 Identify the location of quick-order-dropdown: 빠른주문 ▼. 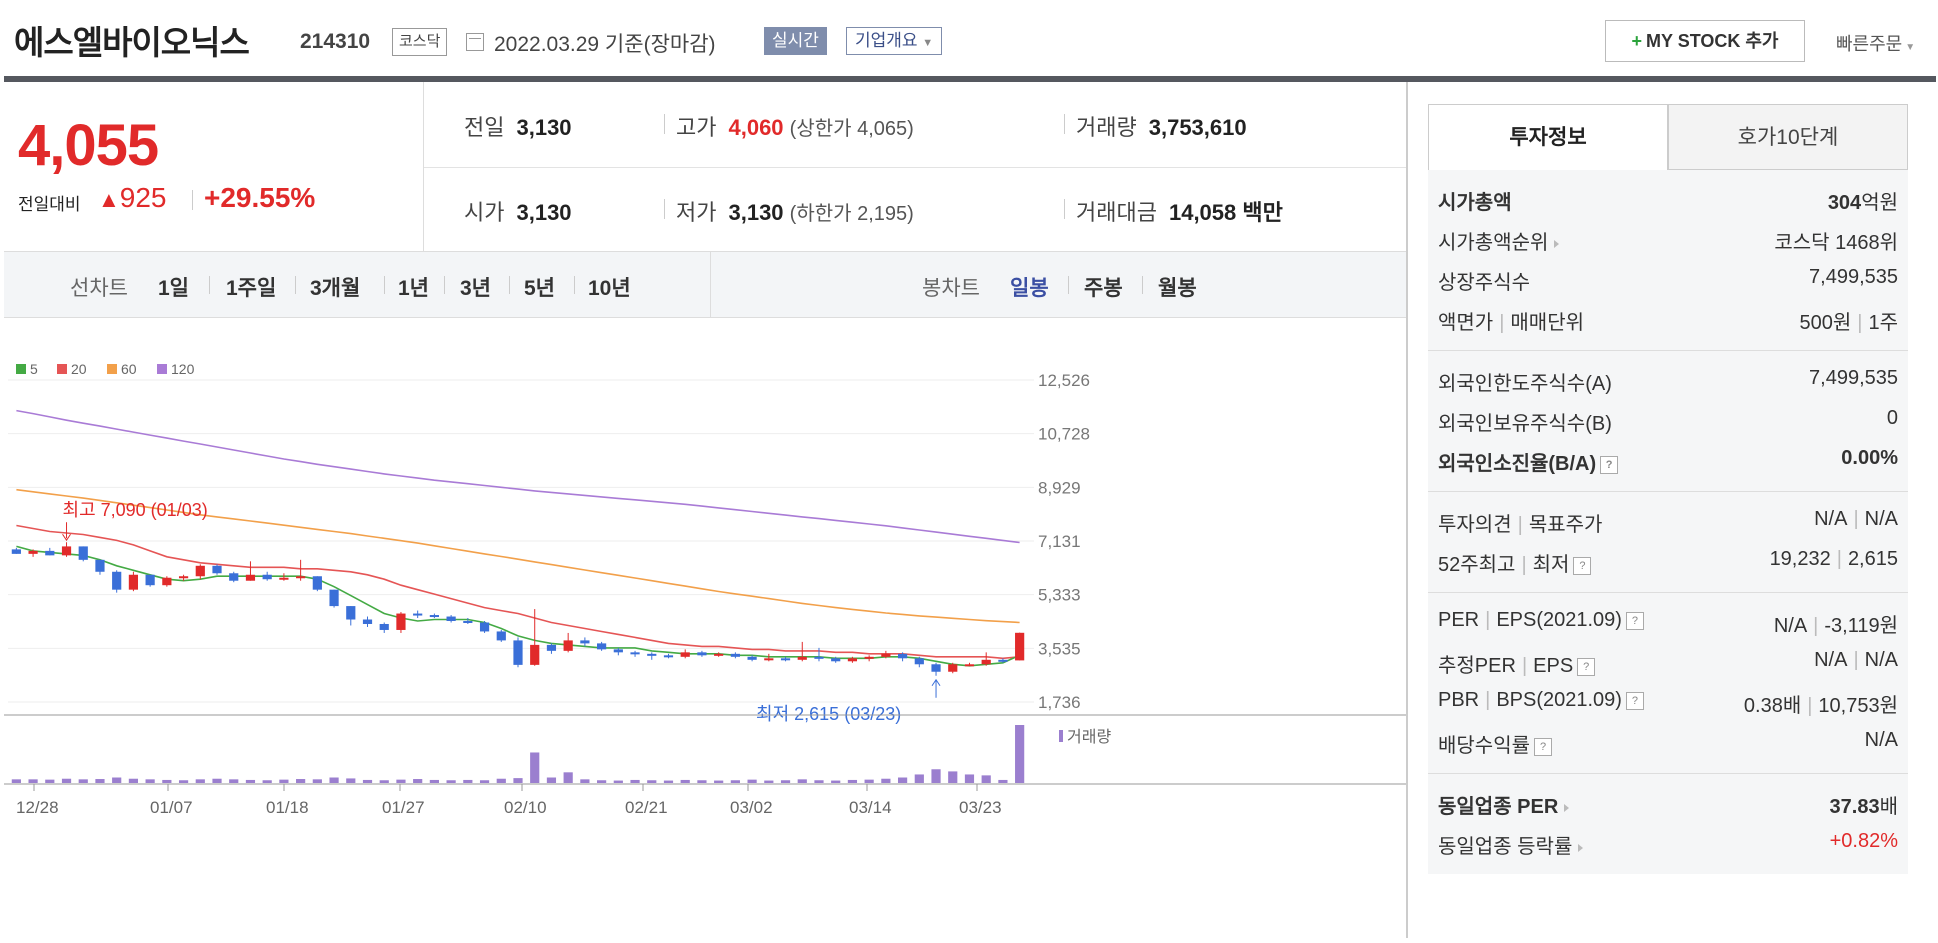
(1875, 43).